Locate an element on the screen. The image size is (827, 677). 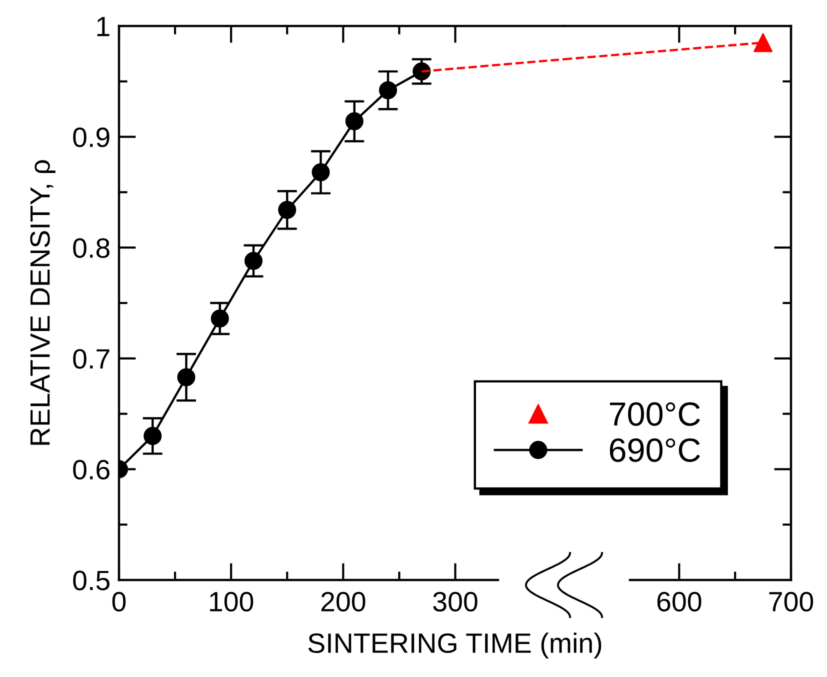
x-tick-label: 600 is located at coordinates (679, 602).